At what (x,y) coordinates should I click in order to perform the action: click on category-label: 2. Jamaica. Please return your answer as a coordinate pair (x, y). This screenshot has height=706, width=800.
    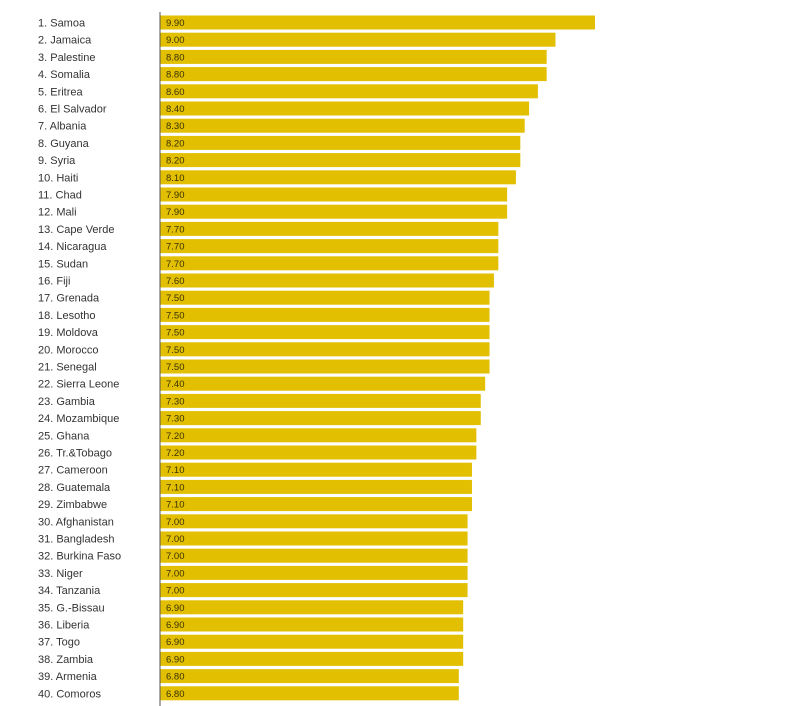
    Looking at the image, I should click on (65, 41).